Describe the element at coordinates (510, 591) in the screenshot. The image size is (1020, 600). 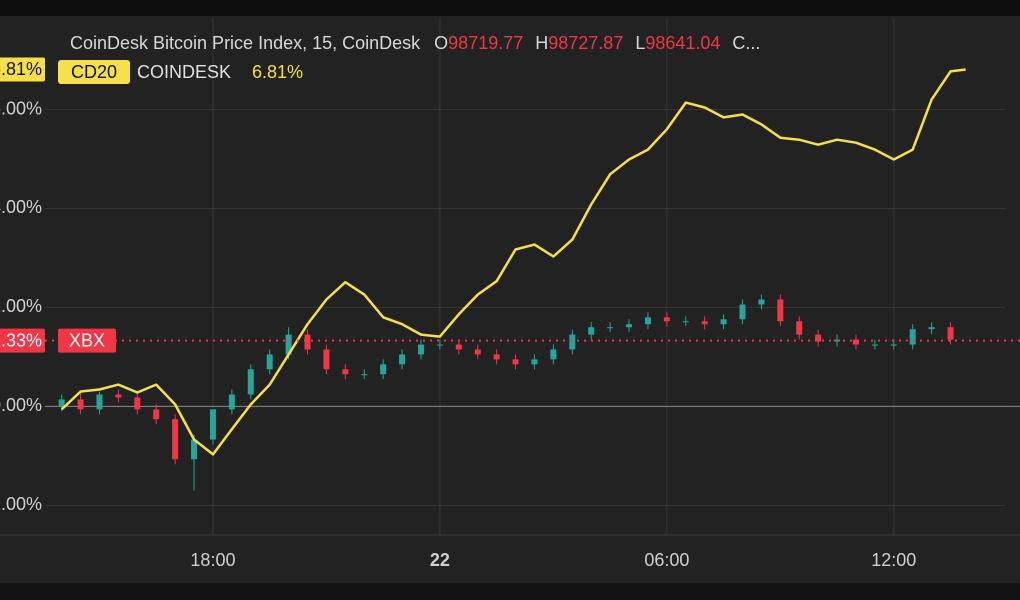
I see `bottom-bar` at that location.